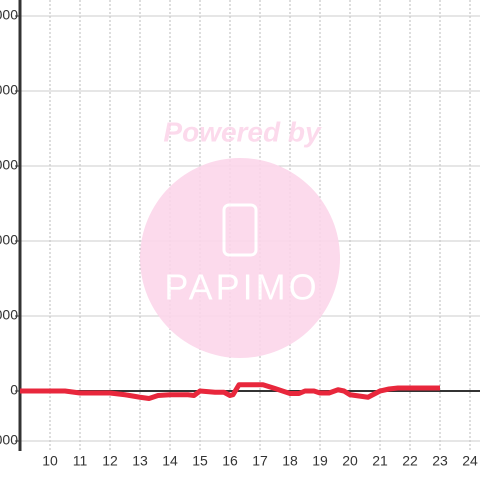  What do you see at coordinates (110, 461) in the screenshot?
I see `x-tick-label: 12` at bounding box center [110, 461].